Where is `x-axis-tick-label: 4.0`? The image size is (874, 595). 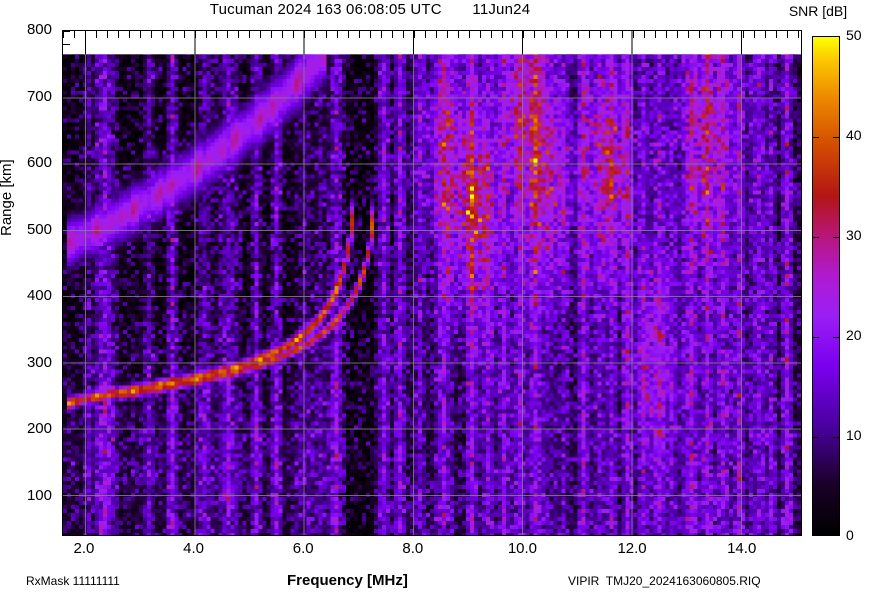
x-axis-tick-label: 4.0 is located at coordinates (193, 548).